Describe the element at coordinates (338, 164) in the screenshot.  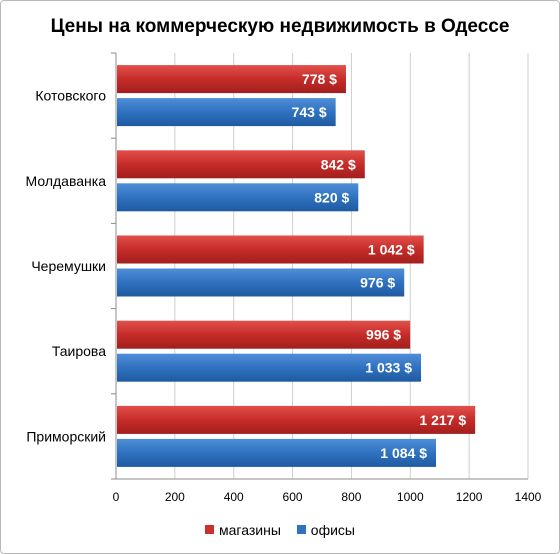
I see `bar-value-label: 842 $` at that location.